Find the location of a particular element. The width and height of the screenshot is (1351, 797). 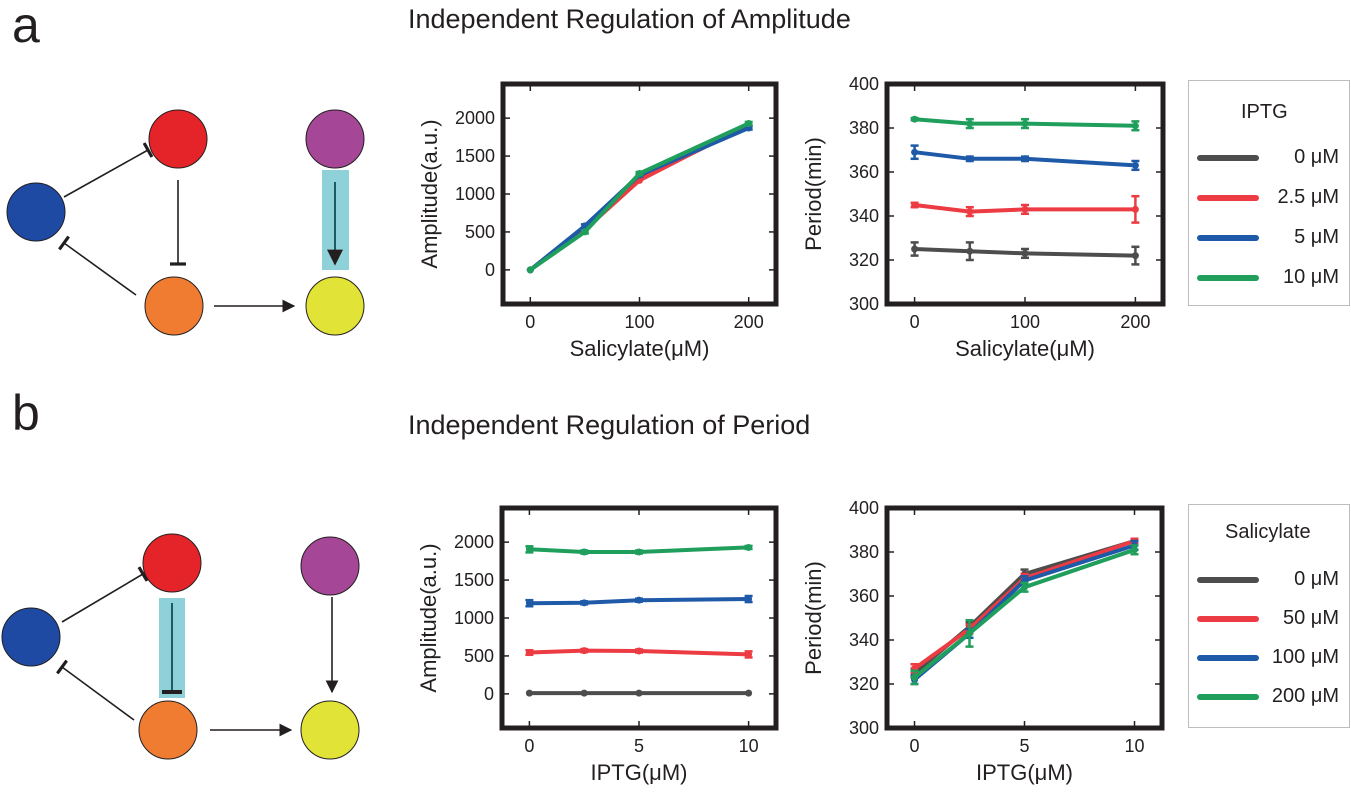

legend-item: 5 μM is located at coordinates (1269, 238).